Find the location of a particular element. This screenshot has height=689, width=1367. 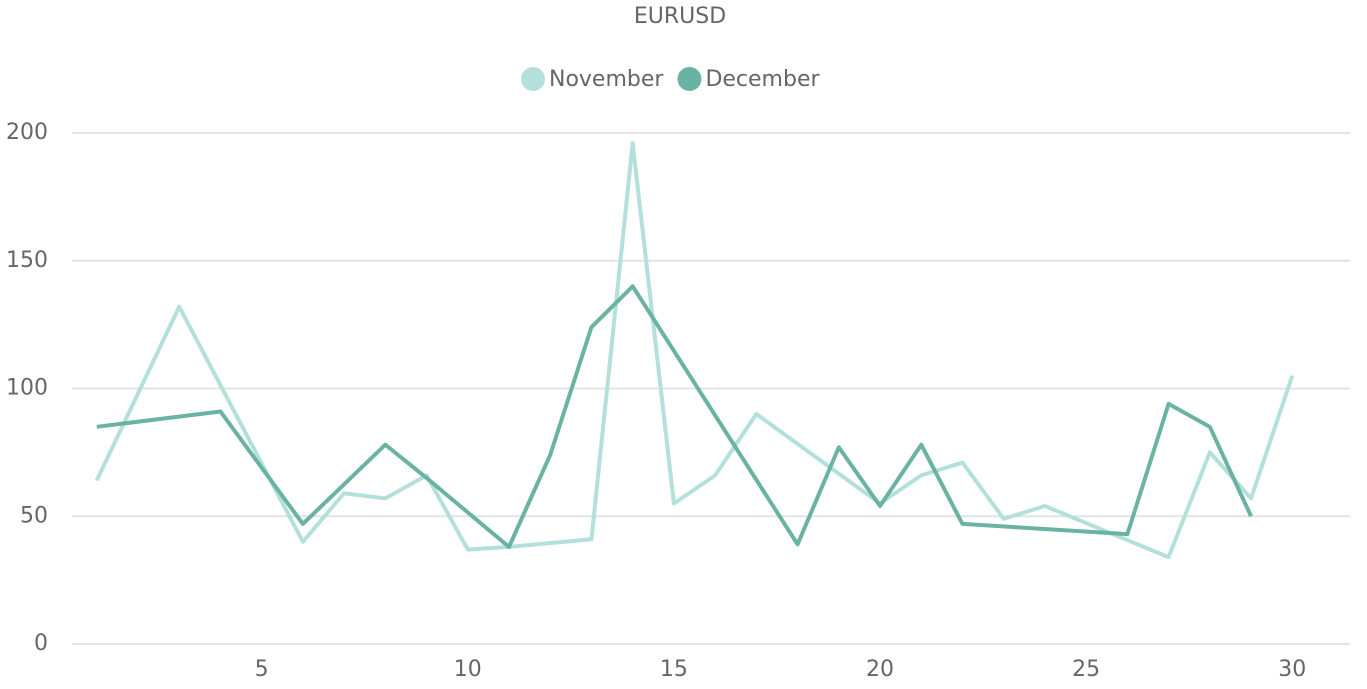

chart-title: EURUSD is located at coordinates (680, 16).